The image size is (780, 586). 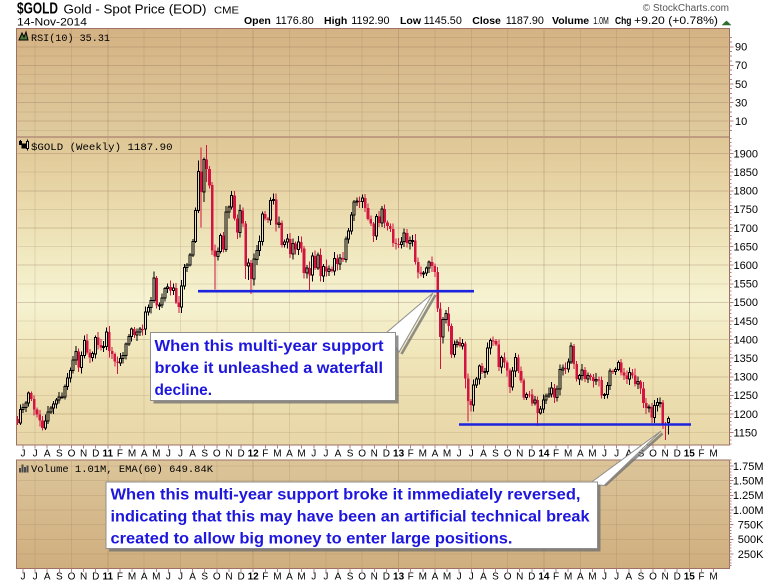 I want to click on svg-text: 1600, so click(x=746, y=266).